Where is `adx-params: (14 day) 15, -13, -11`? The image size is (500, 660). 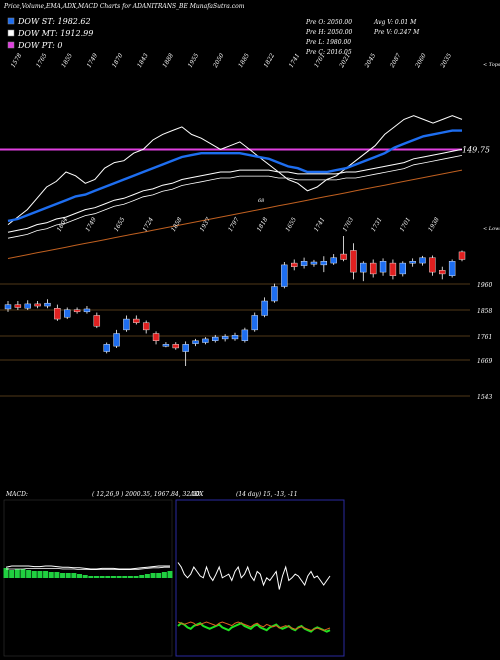 adx-params: (14 day) 15, -13, -11 is located at coordinates (267, 494).